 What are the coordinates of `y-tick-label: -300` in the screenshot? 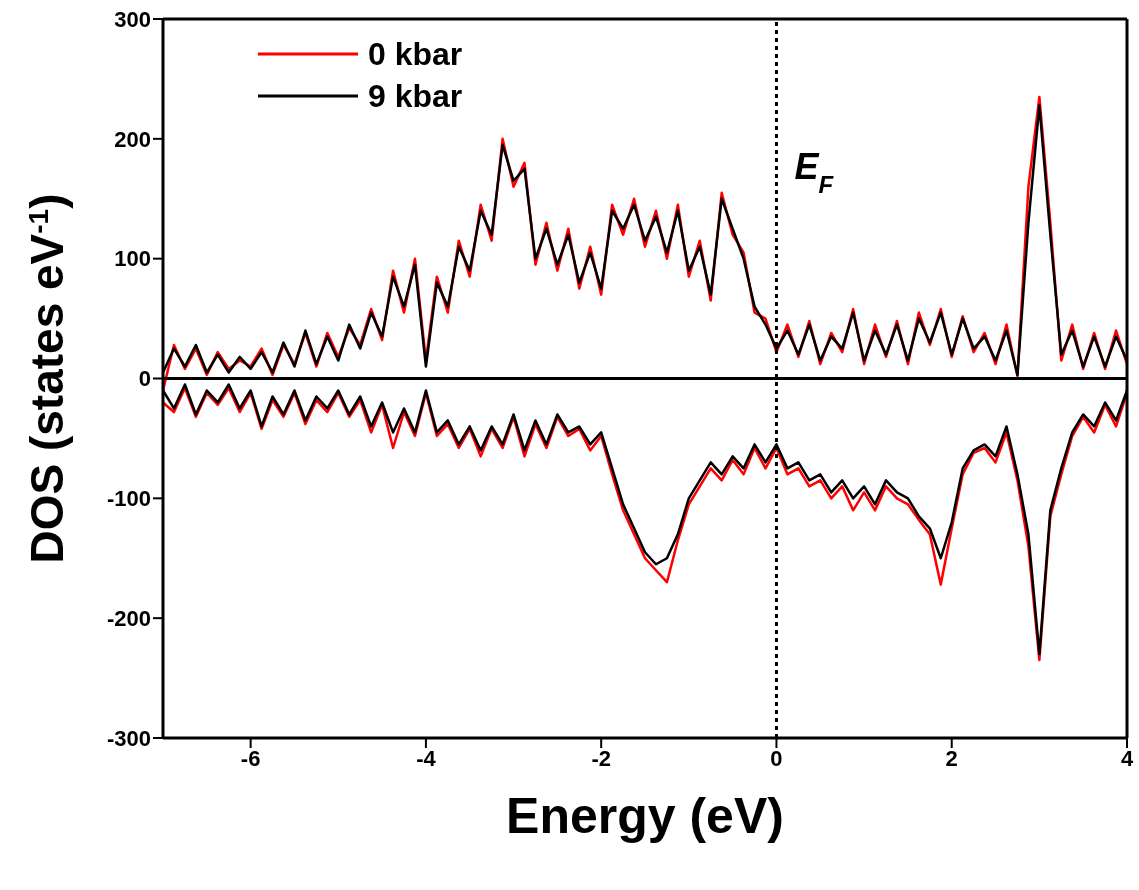 It's located at (128, 738).